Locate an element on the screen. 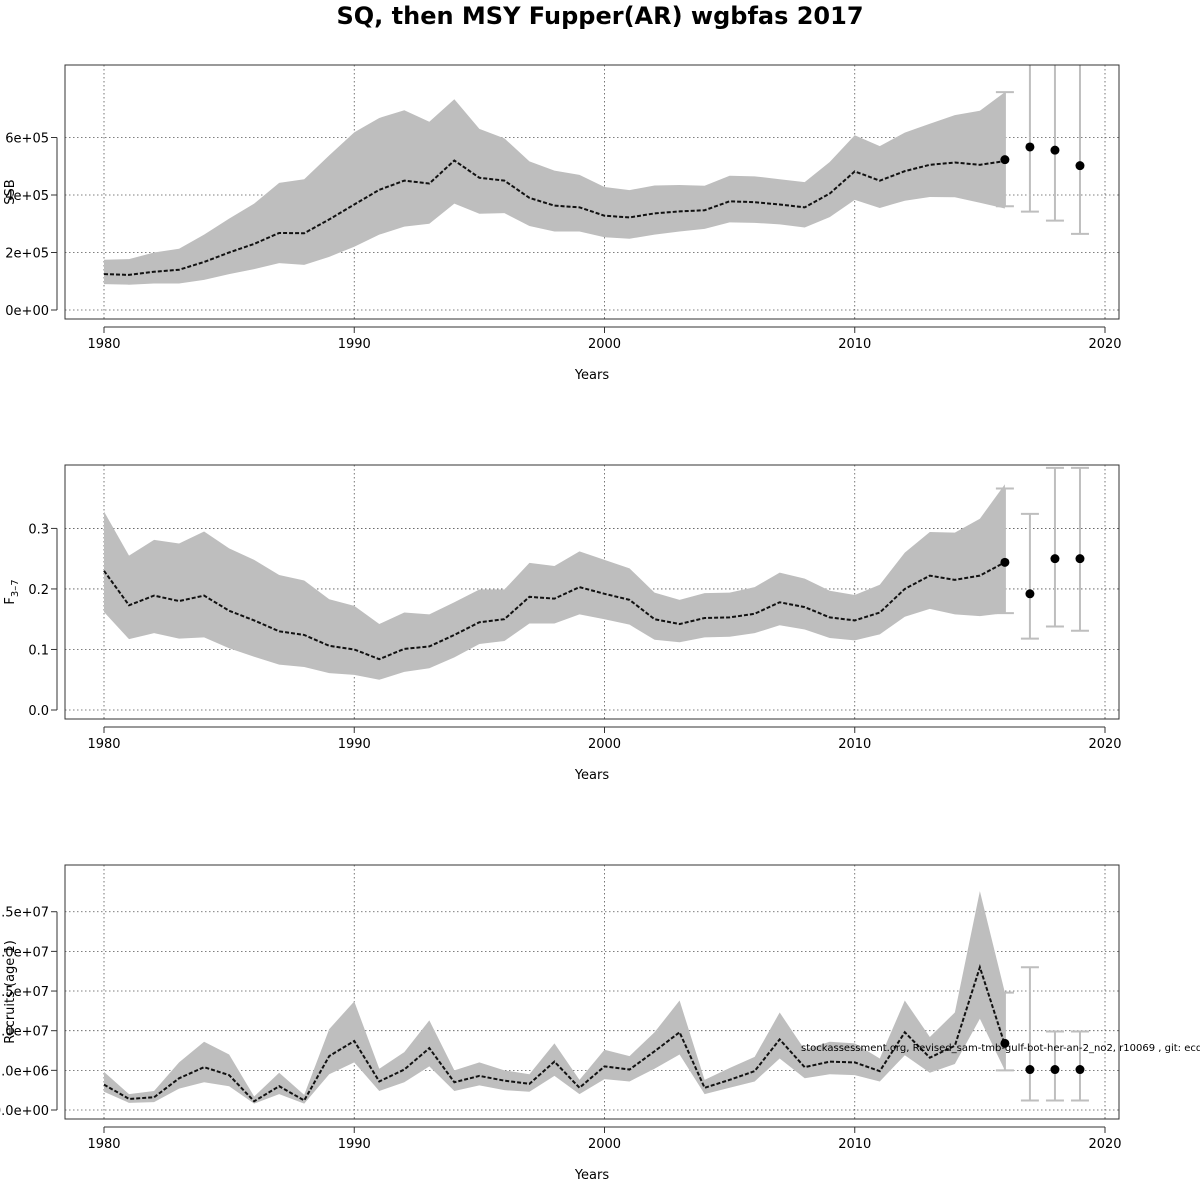 The height and width of the screenshot is (1200, 1200). chart-title: SQ, then MSY Fupper(AR) wgbfas 2017 is located at coordinates (599, 16).